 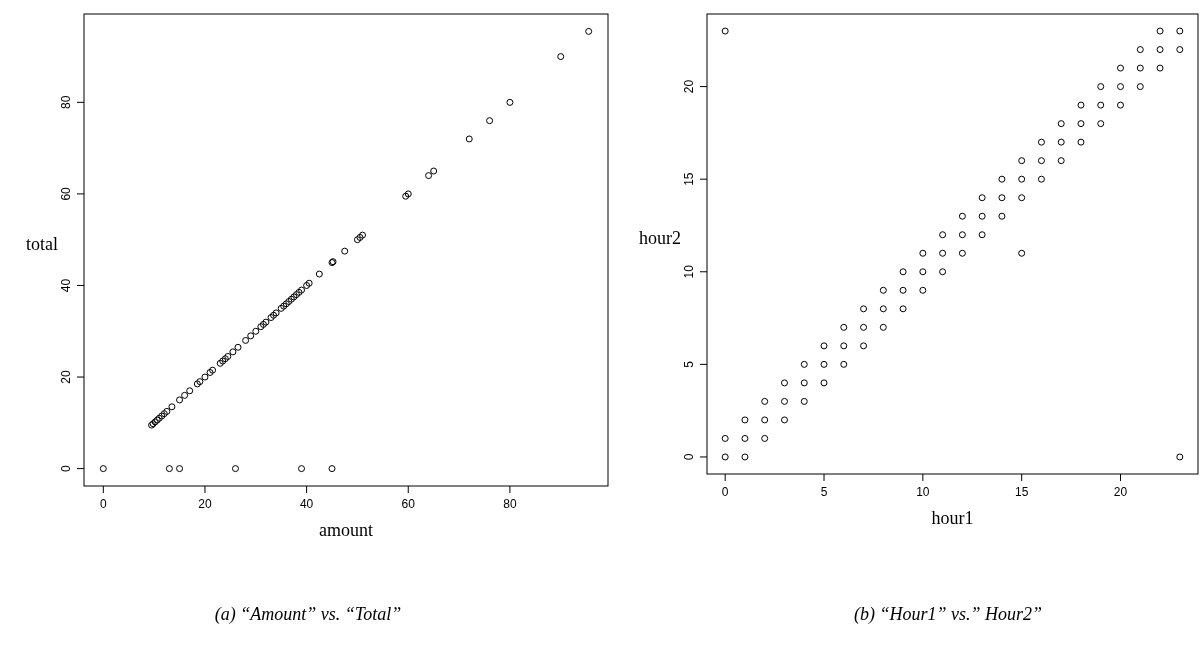 What do you see at coordinates (948, 614) in the screenshot?
I see `text: (b) “Hour1” vs.” Hour2”` at bounding box center [948, 614].